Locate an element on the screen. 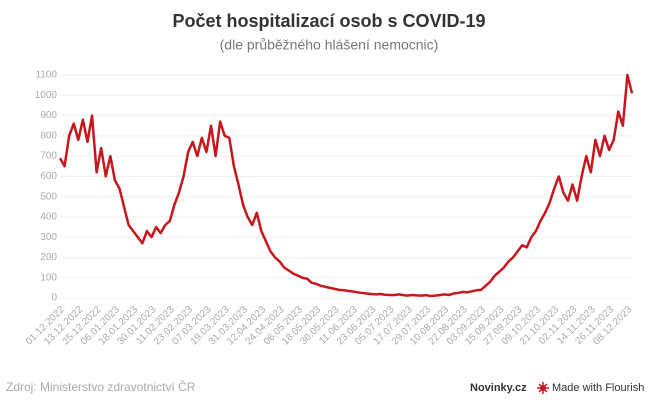 This screenshot has height=400, width=658. y-tick-label: 800 is located at coordinates (48, 135).